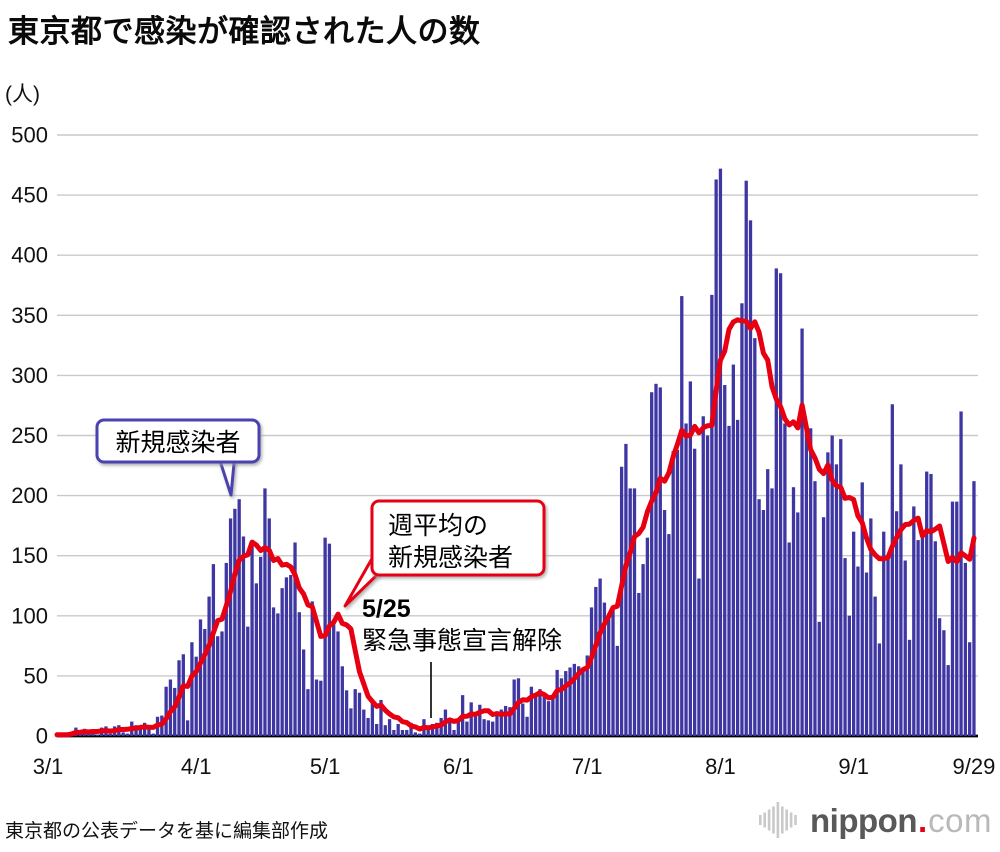 This screenshot has width=1000, height=852. What do you see at coordinates (29, 195) in the screenshot?
I see `y-tick-label: 450` at bounding box center [29, 195].